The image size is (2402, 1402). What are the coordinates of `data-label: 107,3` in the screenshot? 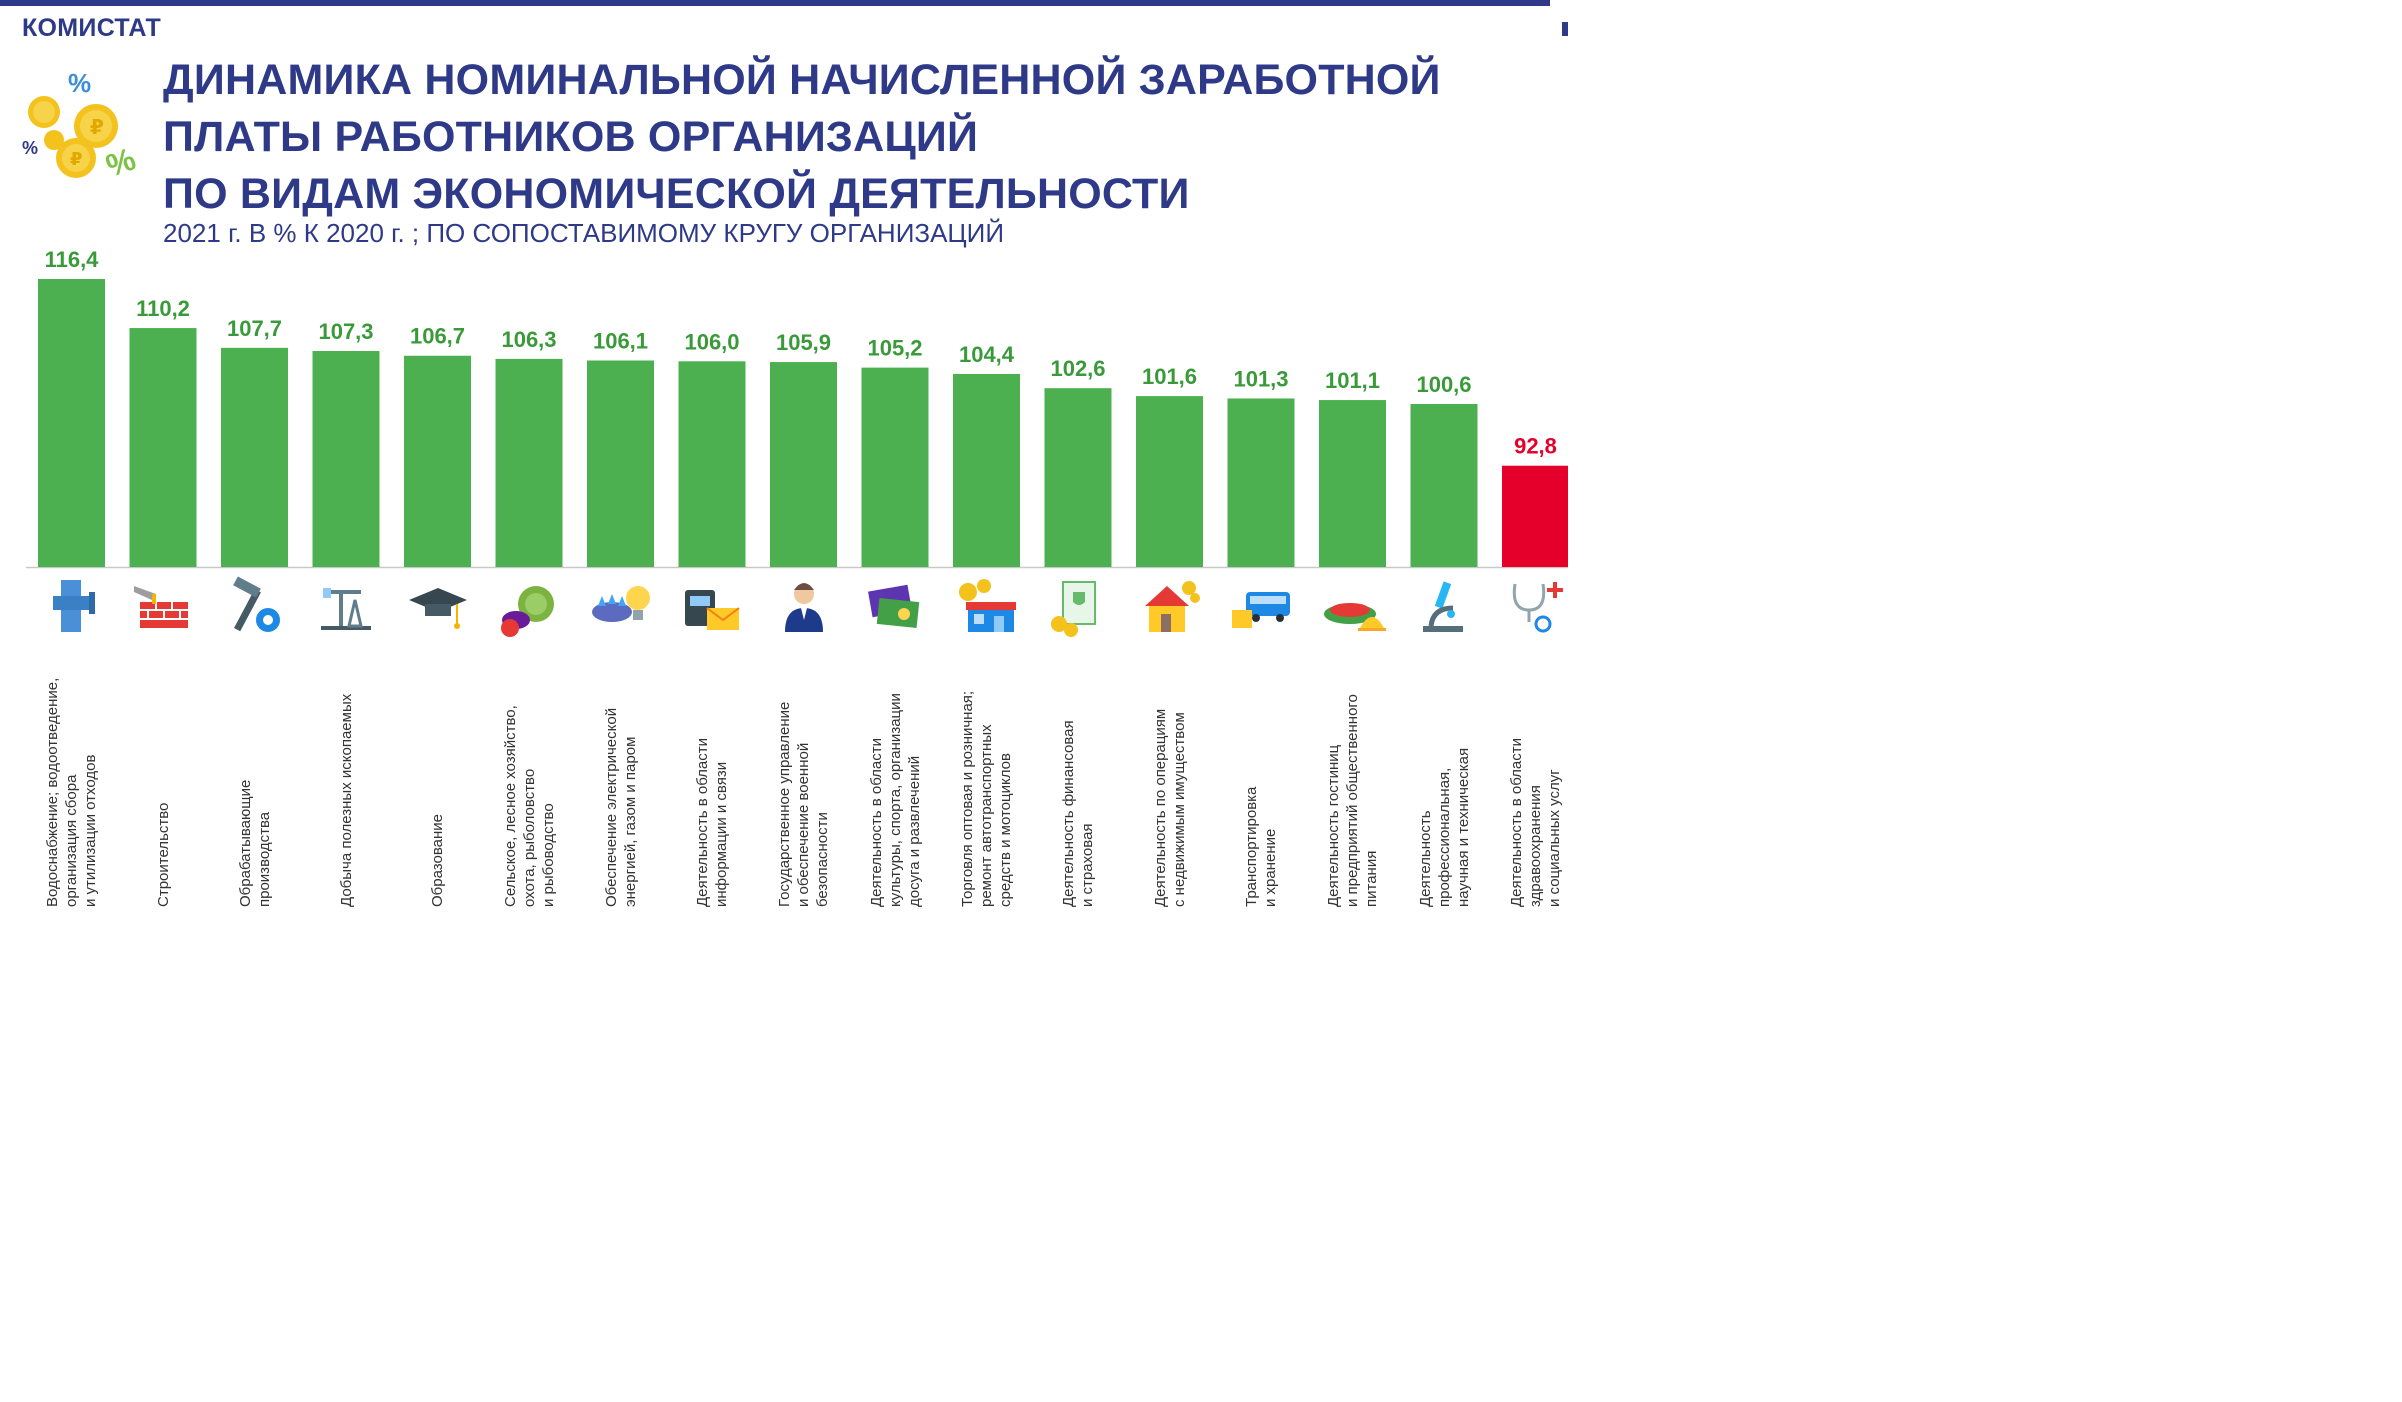 It's located at (345, 331).